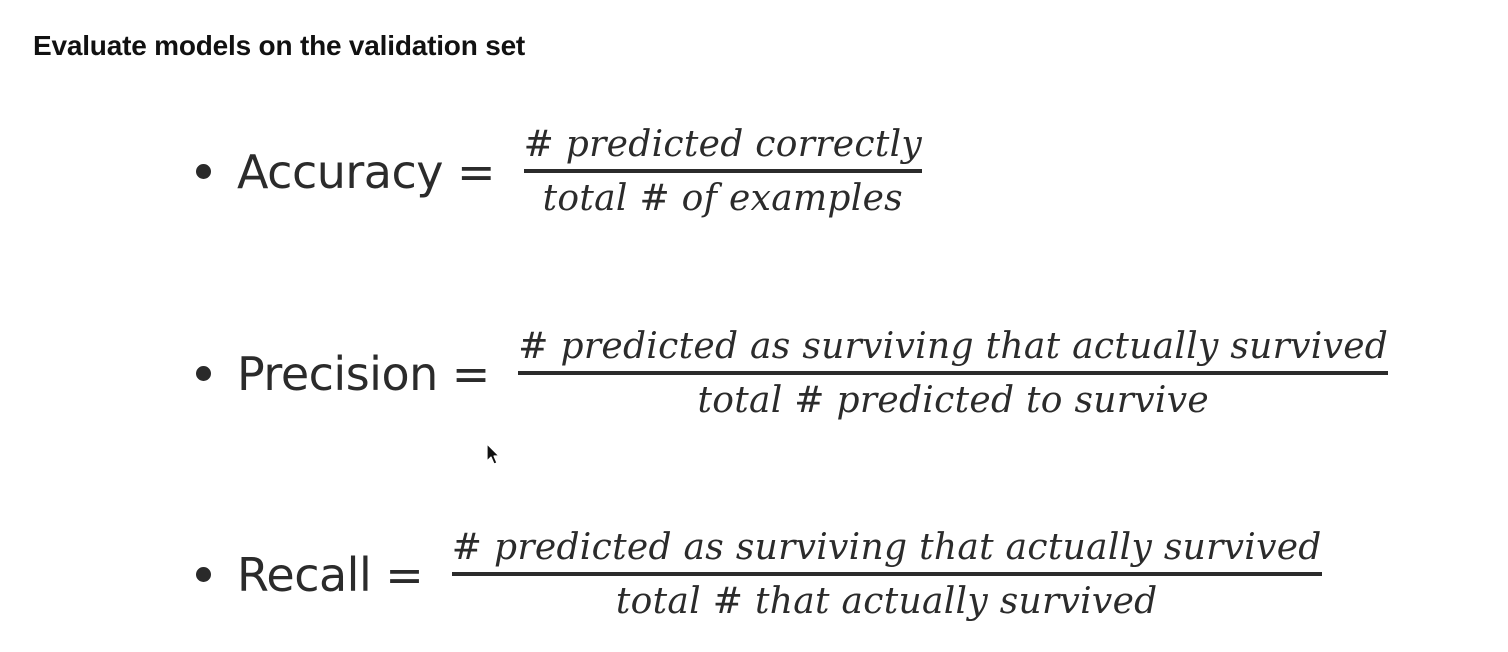 Image resolution: width=1508 pixels, height=652 pixels. What do you see at coordinates (723, 144) in the screenshot?
I see `fraction-numerator: # predicted correctly` at bounding box center [723, 144].